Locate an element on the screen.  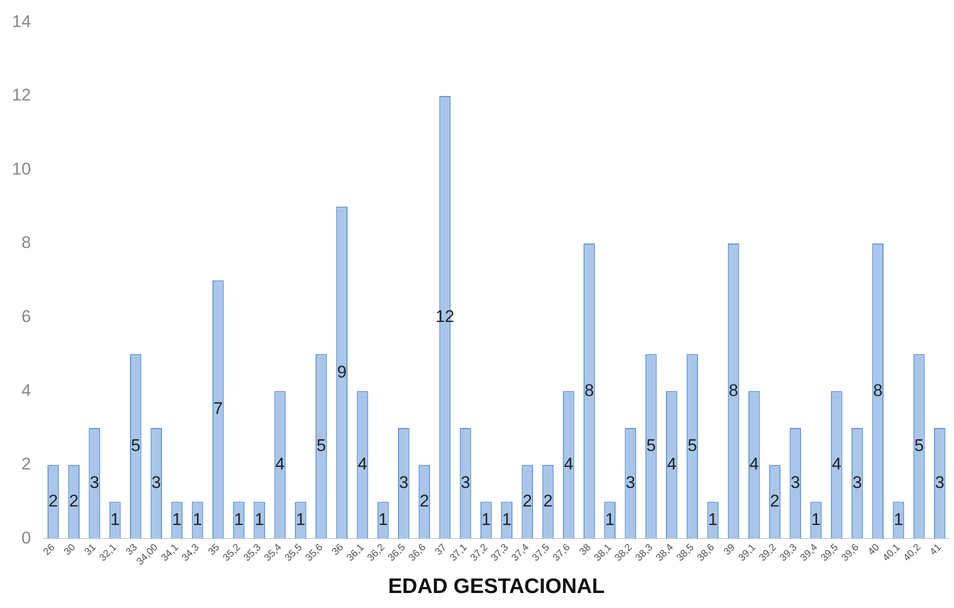
x-tick-label: 36,6 is located at coordinates (417, 553).